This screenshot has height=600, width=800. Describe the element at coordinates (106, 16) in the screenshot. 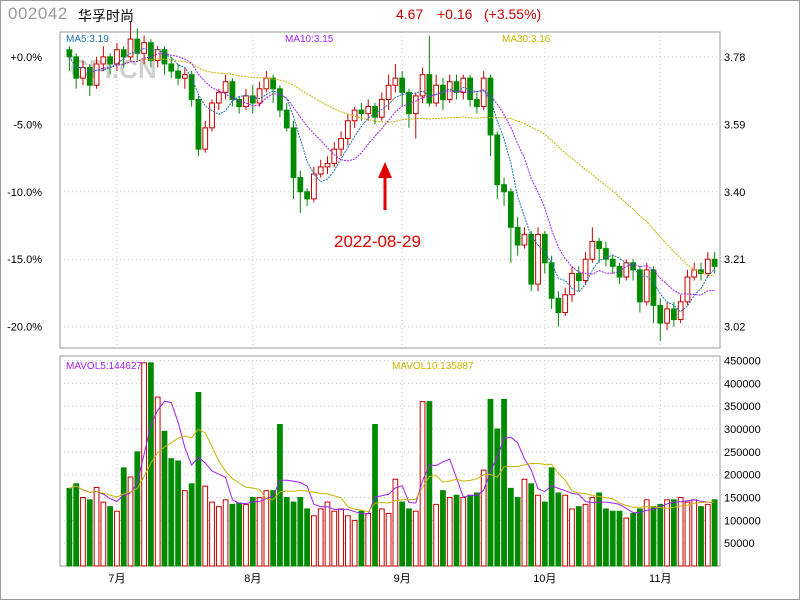

I see `stock-name: 华孚时尚` at that location.